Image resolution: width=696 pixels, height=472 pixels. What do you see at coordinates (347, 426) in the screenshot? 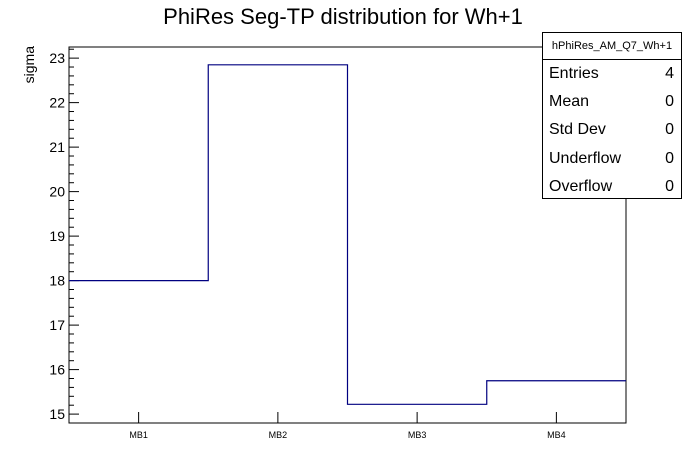
I see `x-axis-ticks: MB1 MB2 MB3 MB4` at bounding box center [347, 426].